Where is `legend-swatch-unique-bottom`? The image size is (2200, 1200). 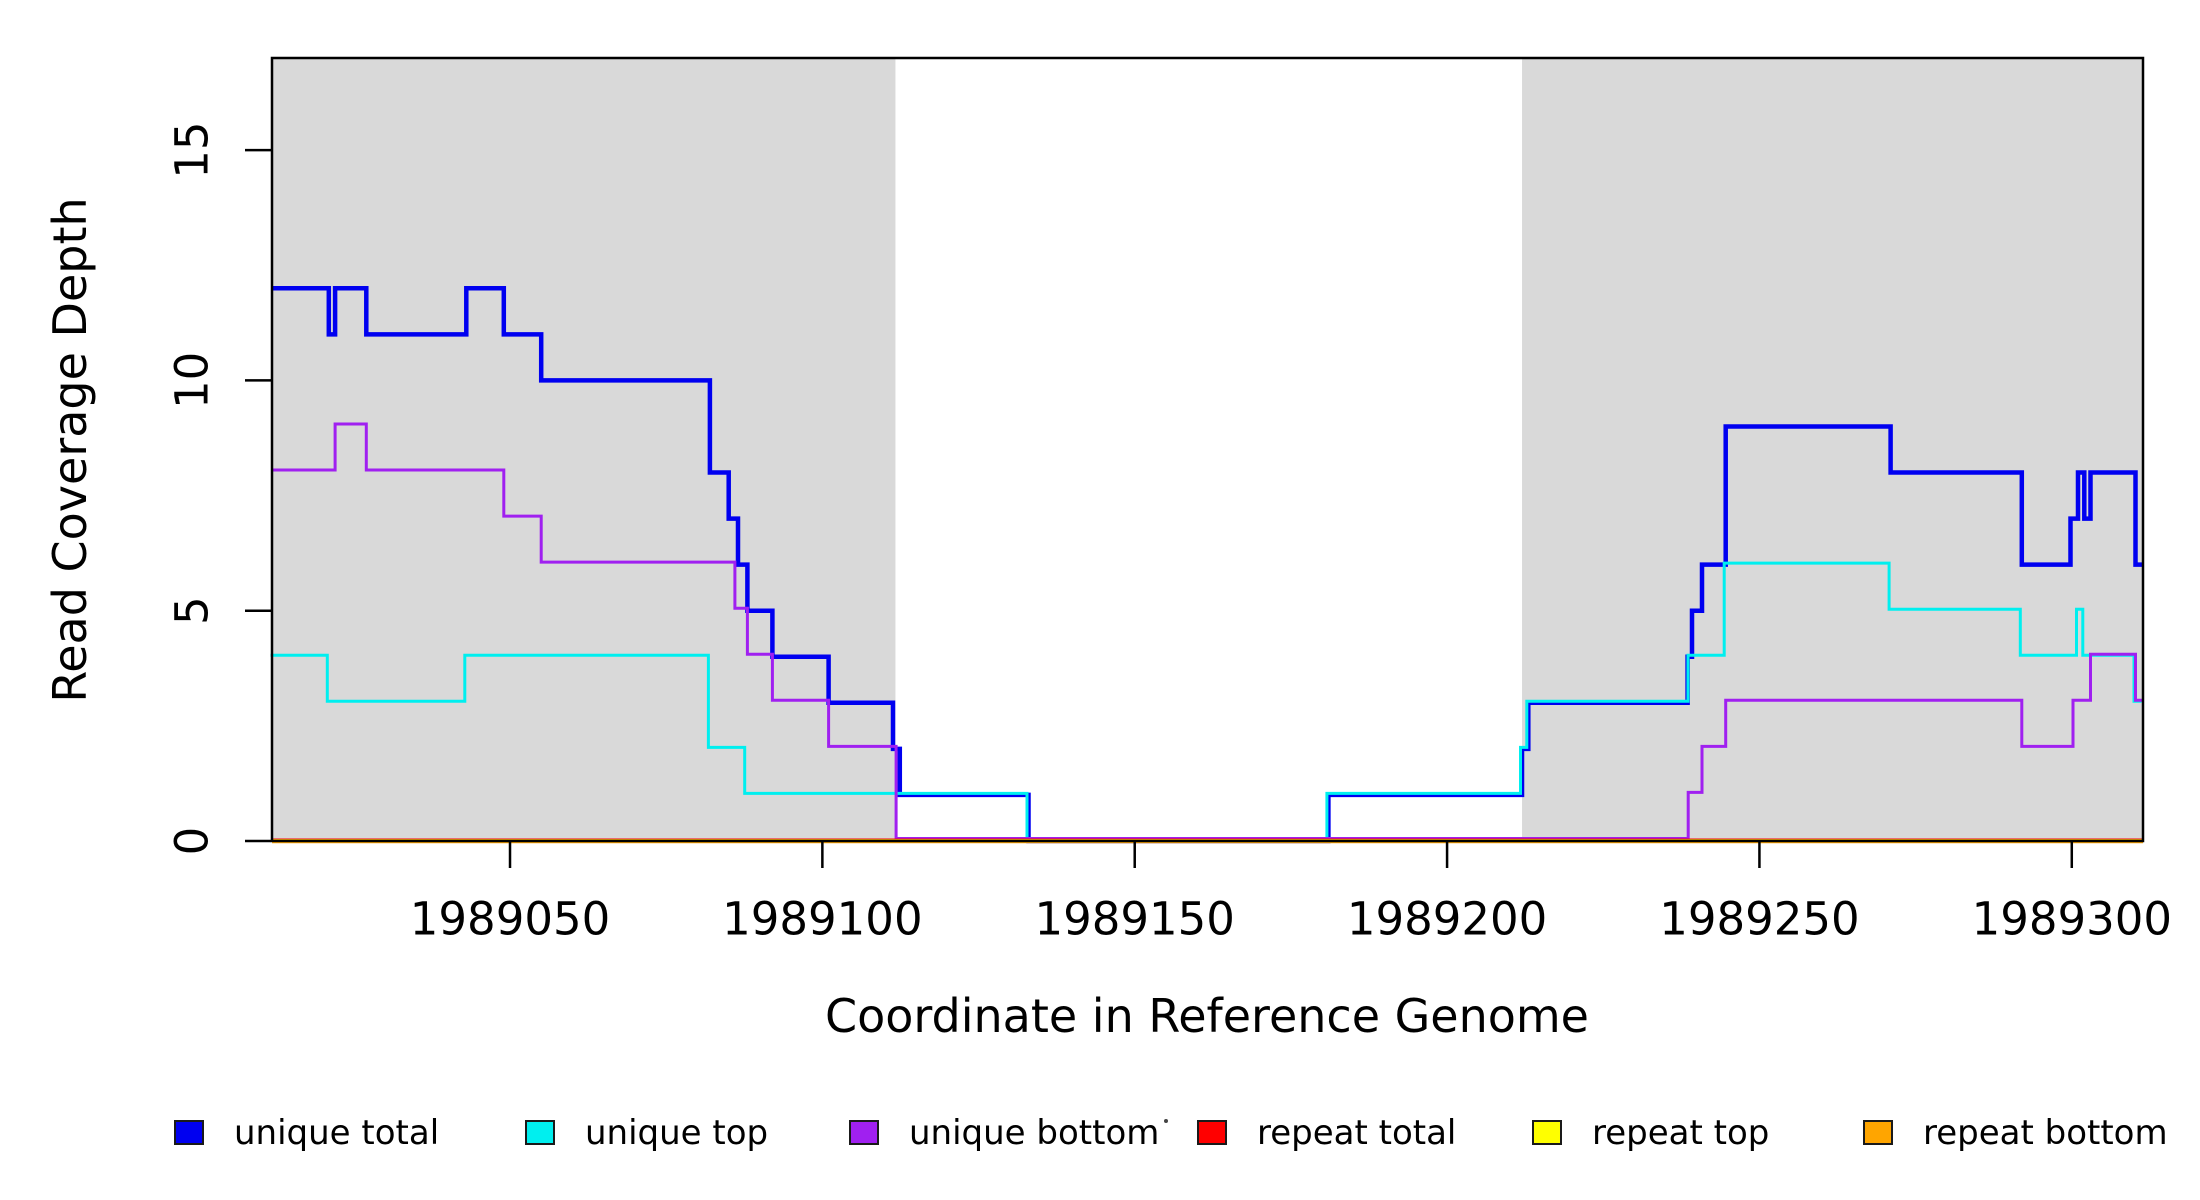 legend-swatch-unique-bottom is located at coordinates (864, 1132).